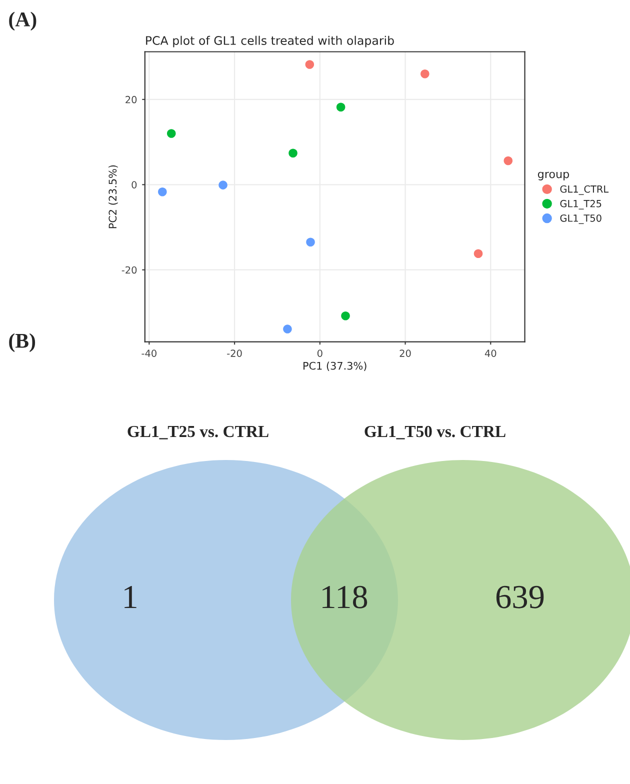  Describe the element at coordinates (131, 100) in the screenshot. I see `y-tick-label: 20` at that location.